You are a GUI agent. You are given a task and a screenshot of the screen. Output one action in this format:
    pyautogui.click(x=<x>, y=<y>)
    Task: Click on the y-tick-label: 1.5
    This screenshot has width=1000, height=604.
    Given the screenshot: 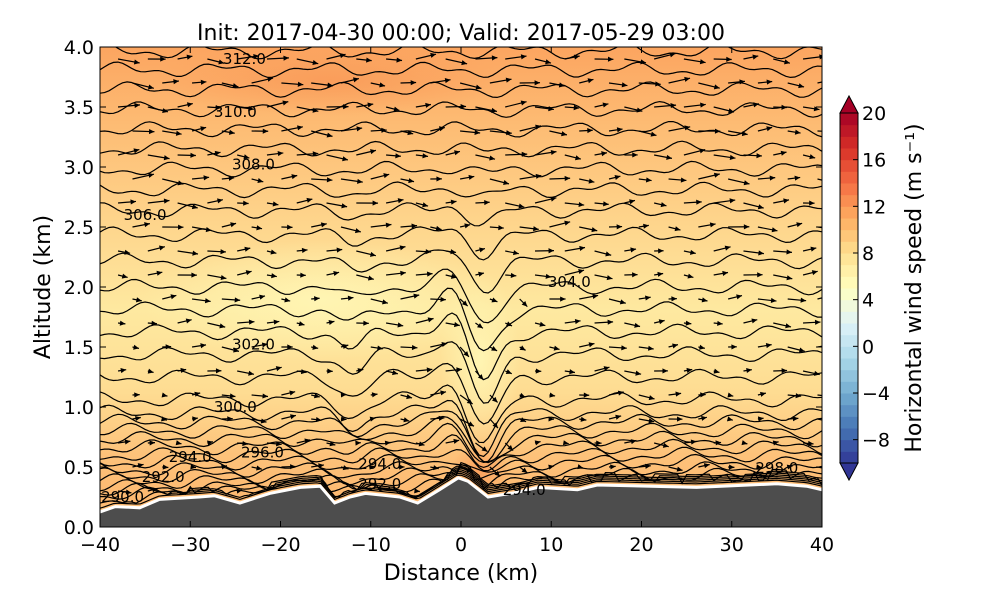 What is the action you would take?
    pyautogui.click(x=79, y=348)
    